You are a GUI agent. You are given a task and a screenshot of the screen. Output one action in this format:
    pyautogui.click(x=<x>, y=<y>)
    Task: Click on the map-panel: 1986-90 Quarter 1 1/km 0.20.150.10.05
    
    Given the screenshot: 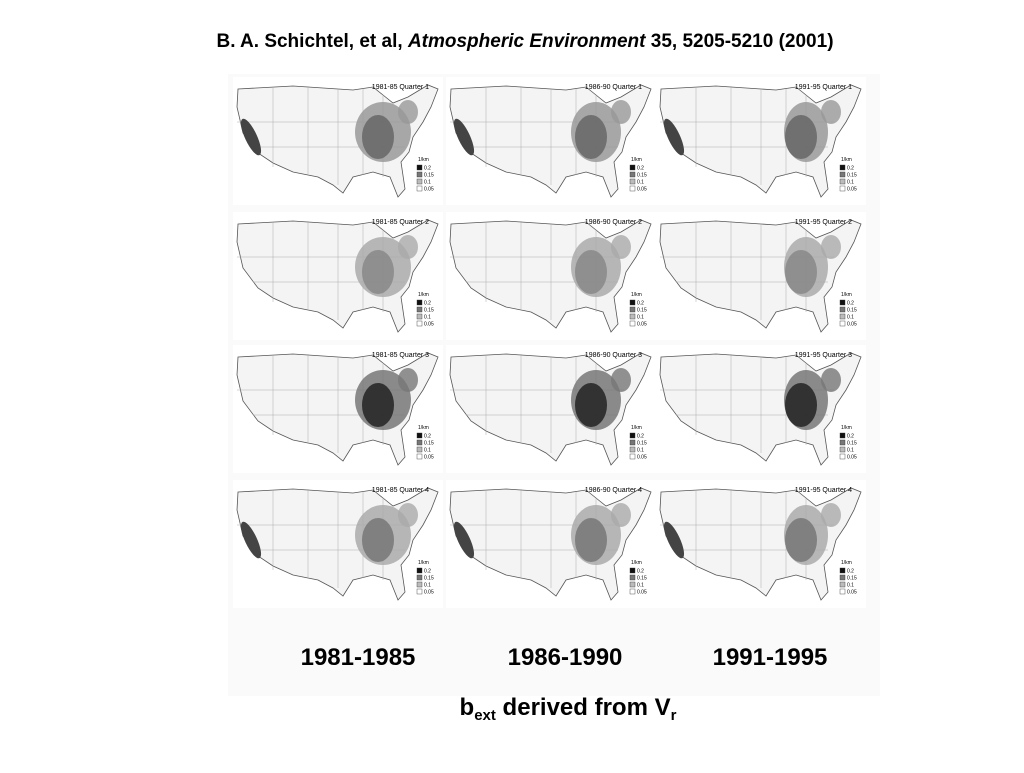 What is the action you would take?
    pyautogui.click(x=551, y=141)
    